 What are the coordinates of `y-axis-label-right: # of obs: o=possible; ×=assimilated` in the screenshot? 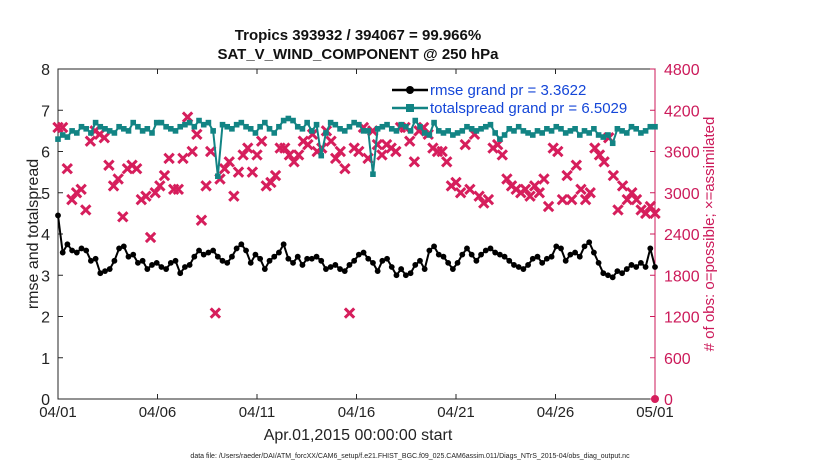 It's located at (709, 234).